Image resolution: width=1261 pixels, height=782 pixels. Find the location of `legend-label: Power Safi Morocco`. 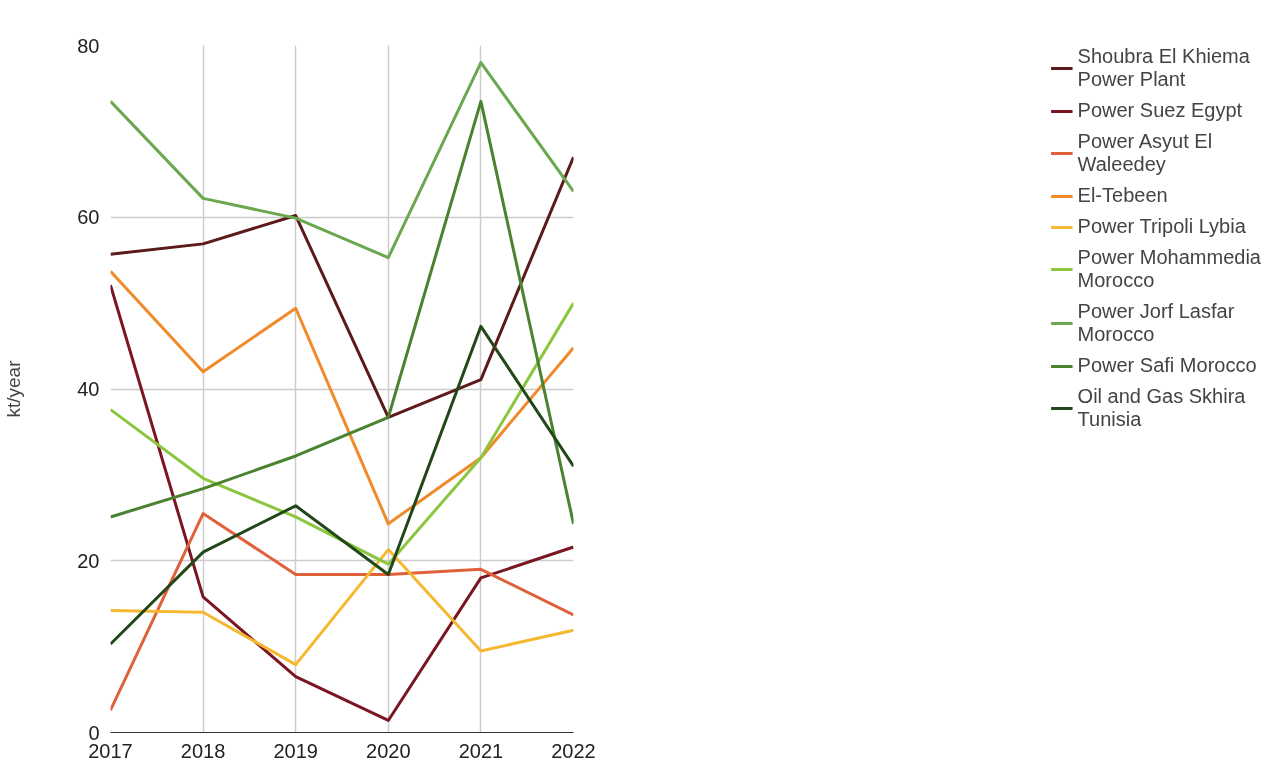

legend-label: Power Safi Morocco is located at coordinates (1167, 365).